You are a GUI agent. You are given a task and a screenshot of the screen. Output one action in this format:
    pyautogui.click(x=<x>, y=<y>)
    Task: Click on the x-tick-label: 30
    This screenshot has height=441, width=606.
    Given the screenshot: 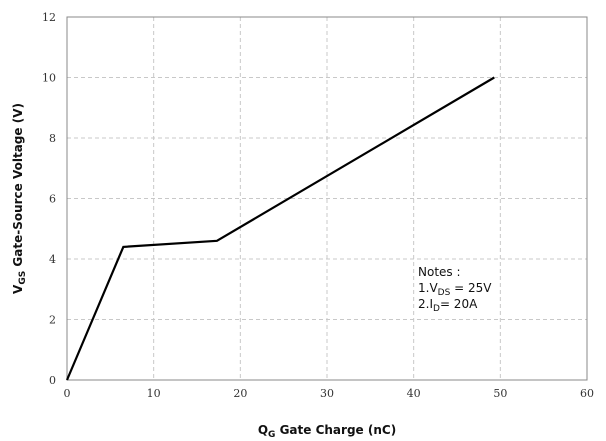 What is the action you would take?
    pyautogui.click(x=327, y=393)
    